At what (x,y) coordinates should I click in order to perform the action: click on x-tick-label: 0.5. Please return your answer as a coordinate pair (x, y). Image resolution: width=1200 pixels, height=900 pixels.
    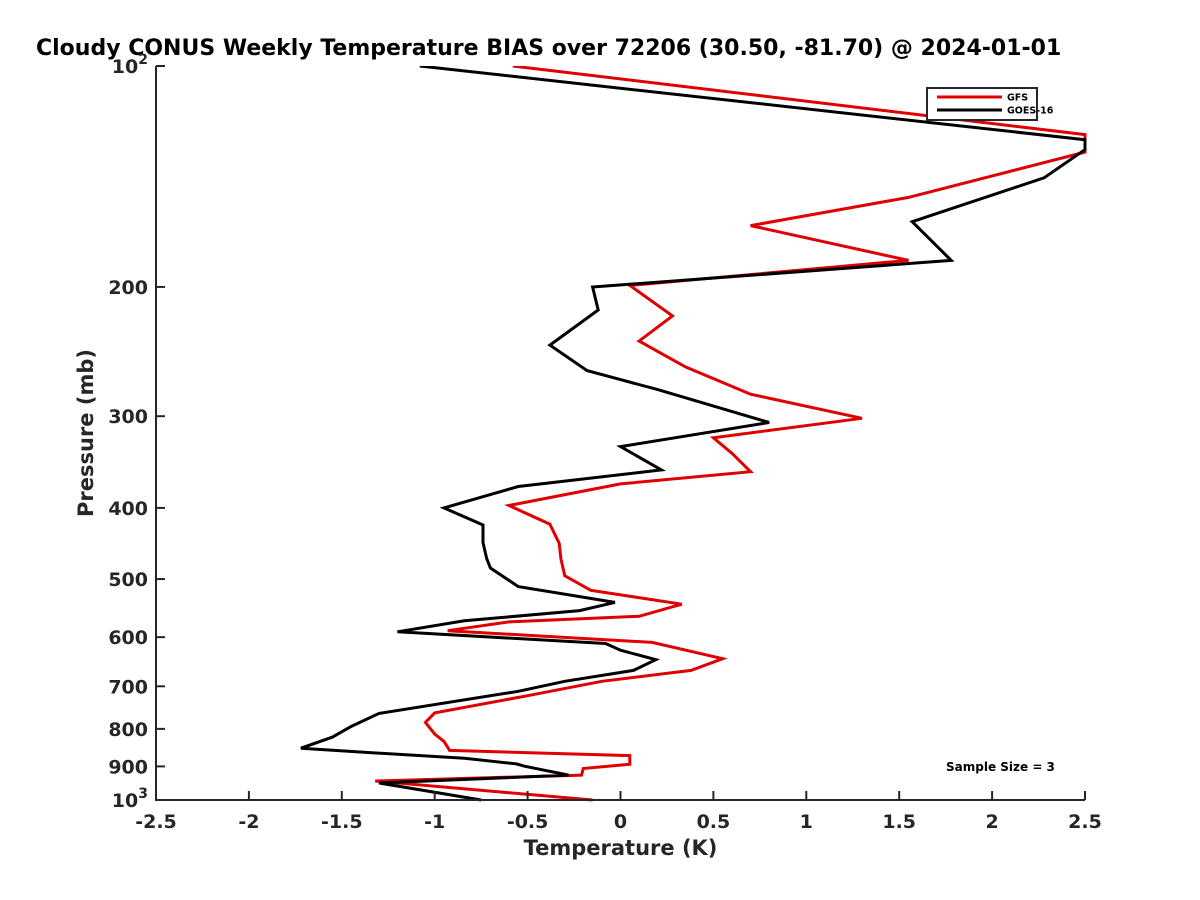
    Looking at the image, I should click on (714, 822).